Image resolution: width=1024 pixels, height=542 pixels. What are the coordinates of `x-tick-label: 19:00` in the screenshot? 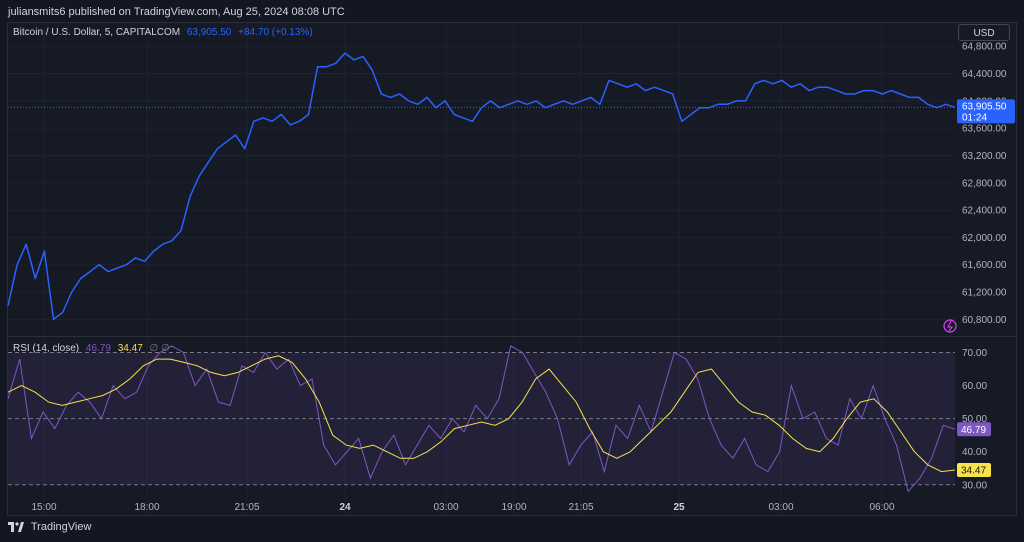 It's located at (513, 507).